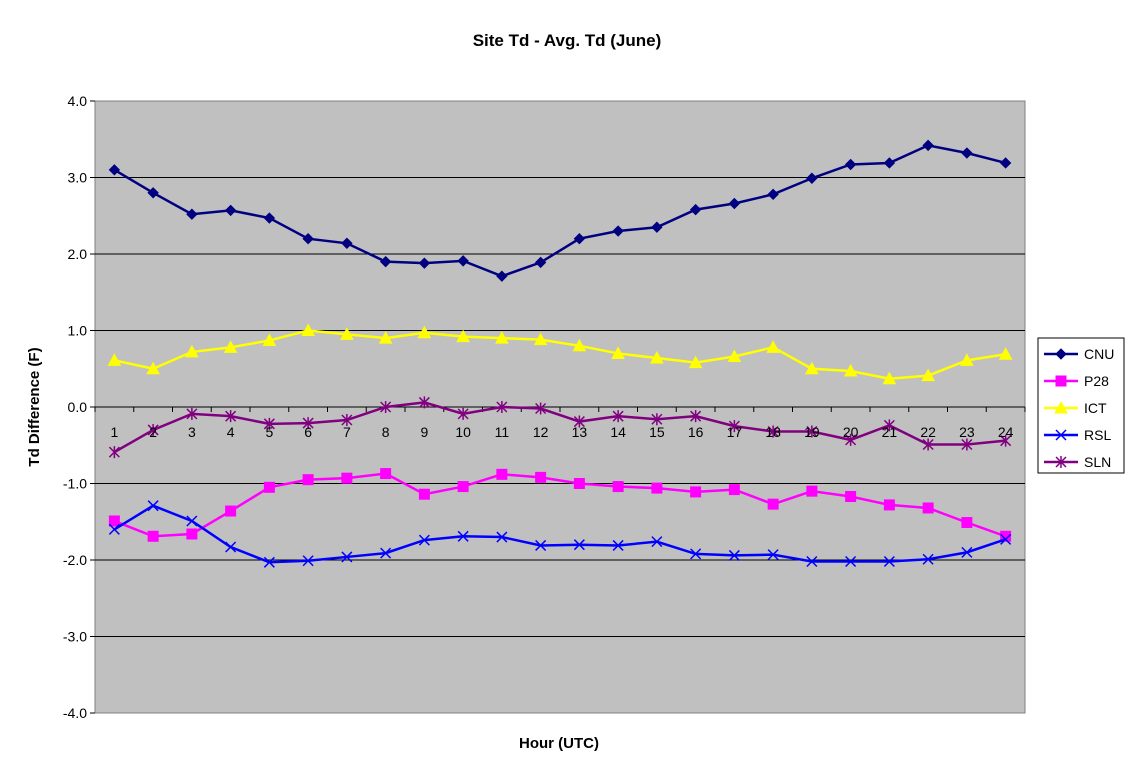  I want to click on legend: CNU P28 ICT RSL SLN, so click(1081, 405).